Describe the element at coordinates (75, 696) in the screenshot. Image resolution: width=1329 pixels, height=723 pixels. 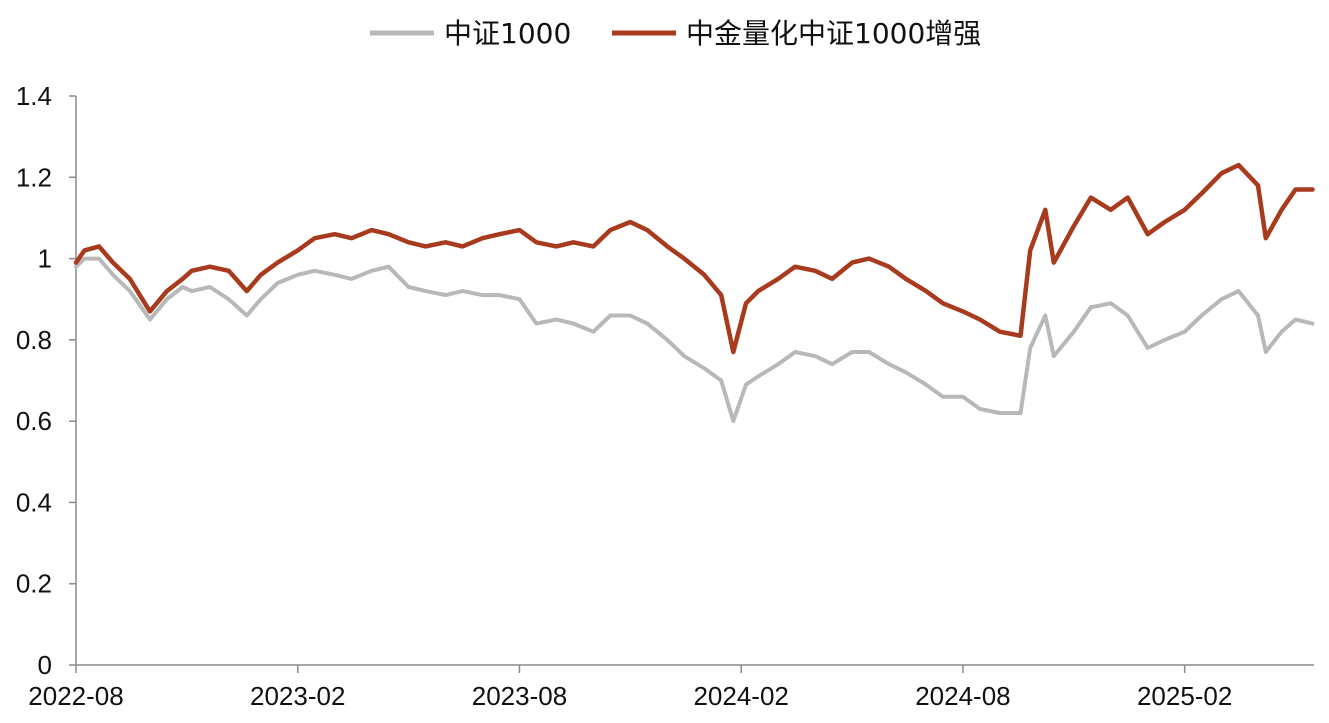
I see `x-tick-label: 2022-08` at that location.